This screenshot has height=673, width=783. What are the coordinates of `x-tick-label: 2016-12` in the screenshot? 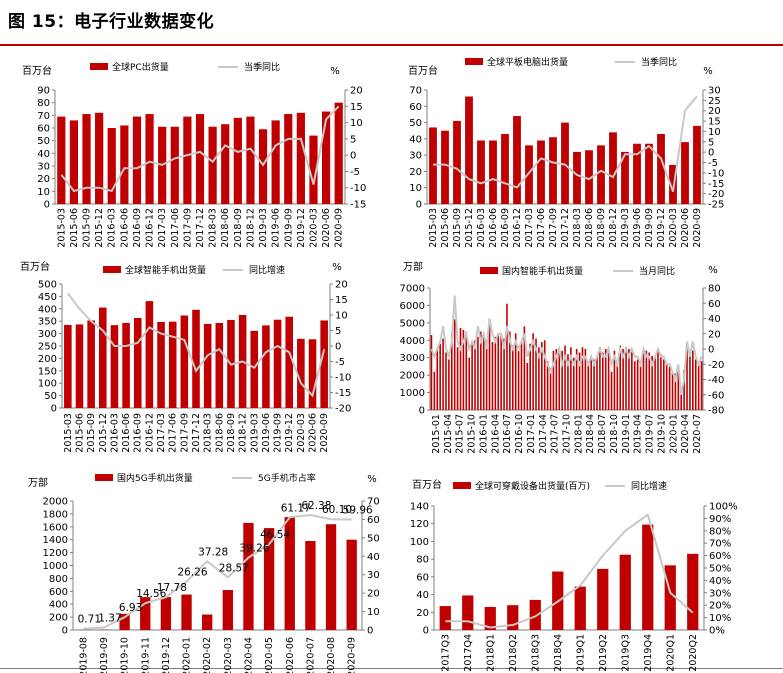 It's located at (517, 228).